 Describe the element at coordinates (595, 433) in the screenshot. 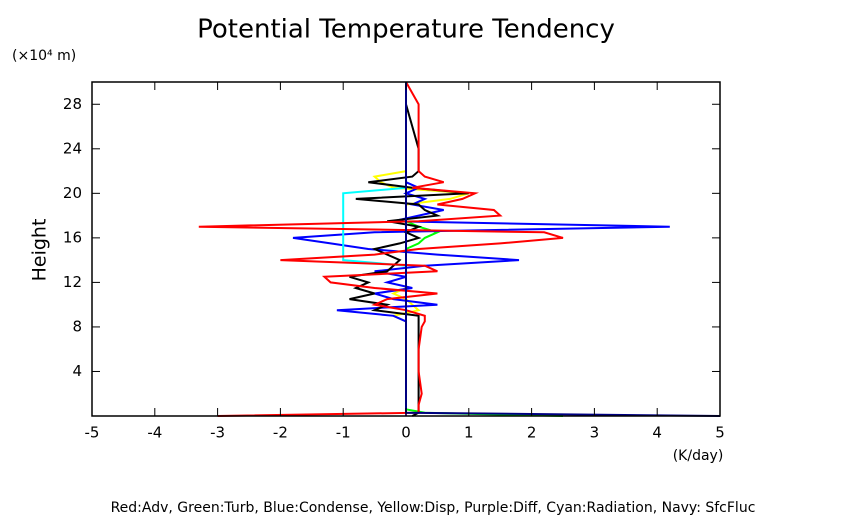

I see `x-tick-label: 3` at that location.